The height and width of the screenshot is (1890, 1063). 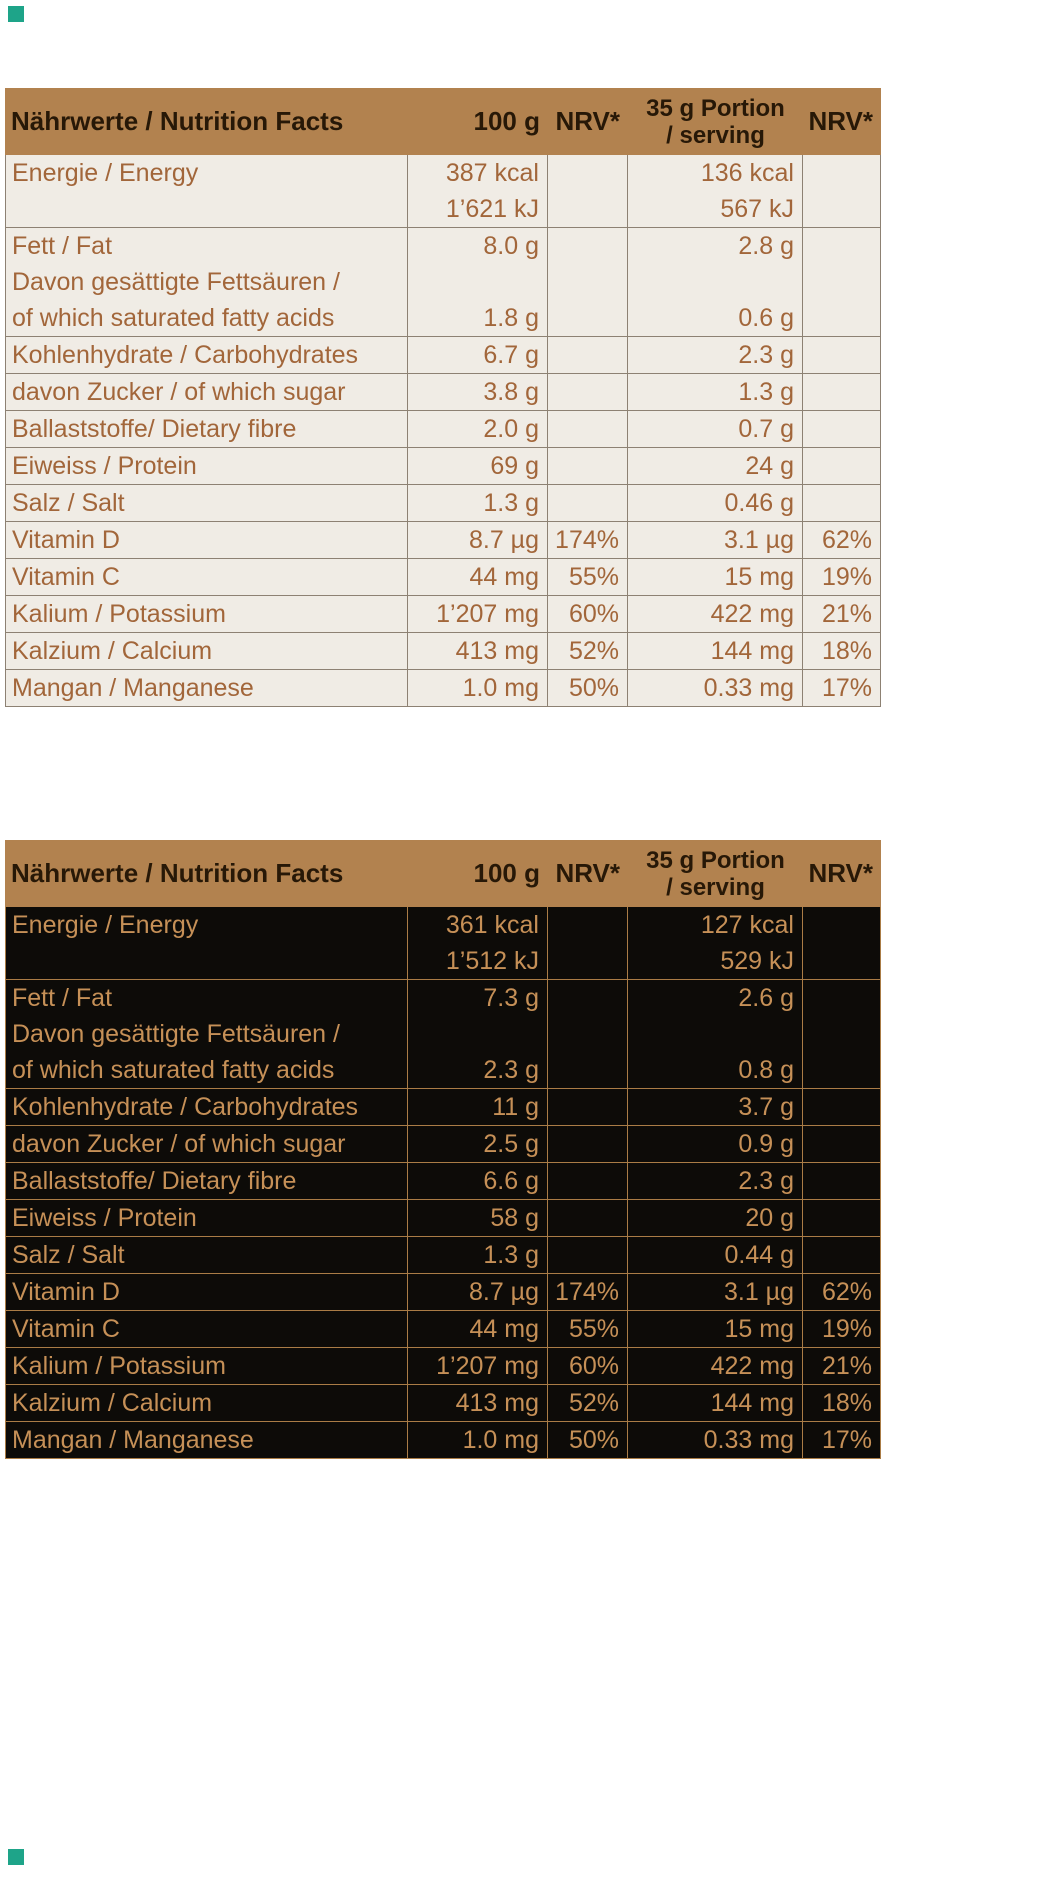 I want to click on table-row: of which saturated fatty acids 1.8 g 0.6 g, so click(x=443, y=318).